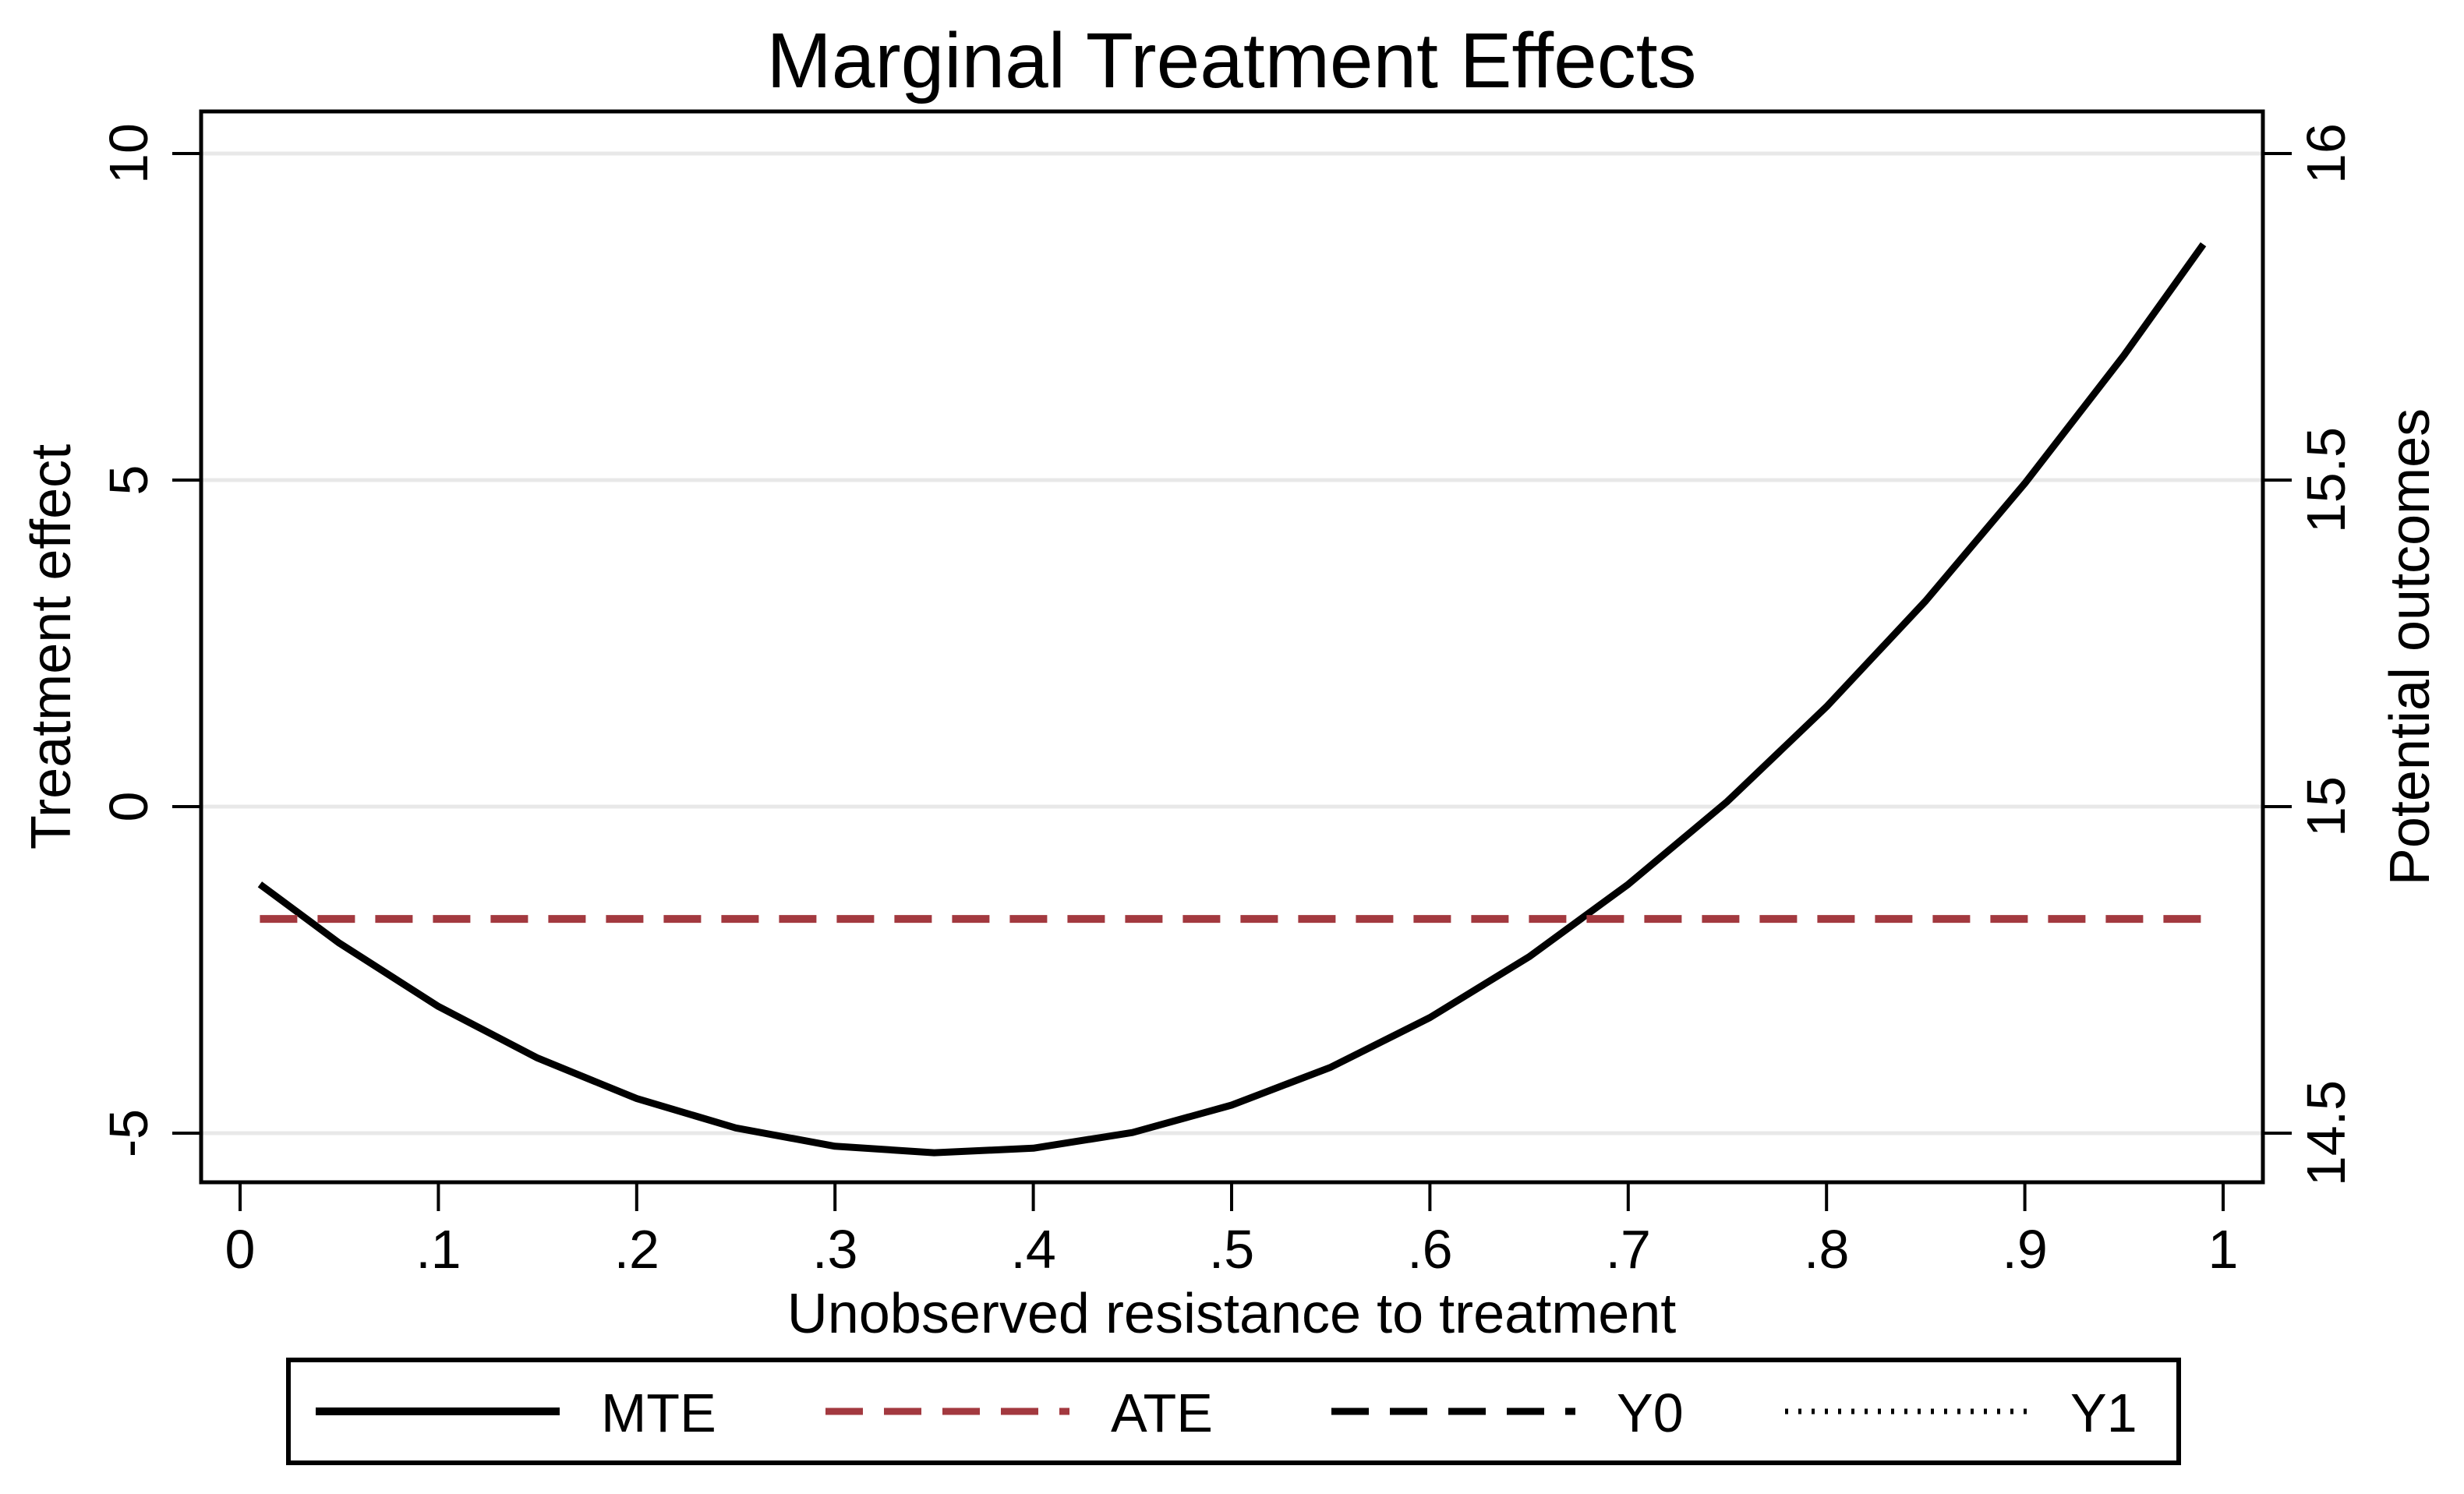 This screenshot has height=1494, width=2464. Describe the element at coordinates (1827, 1249) in the screenshot. I see `x-tick-label: .8` at that location.